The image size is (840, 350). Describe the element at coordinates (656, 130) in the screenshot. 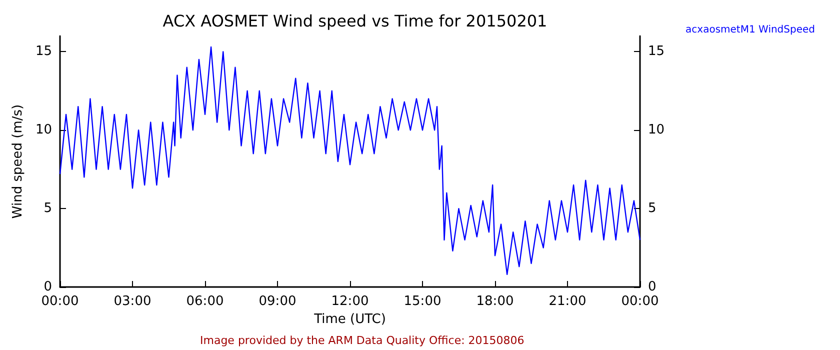

I see `y2-tick-label: 10` at that location.